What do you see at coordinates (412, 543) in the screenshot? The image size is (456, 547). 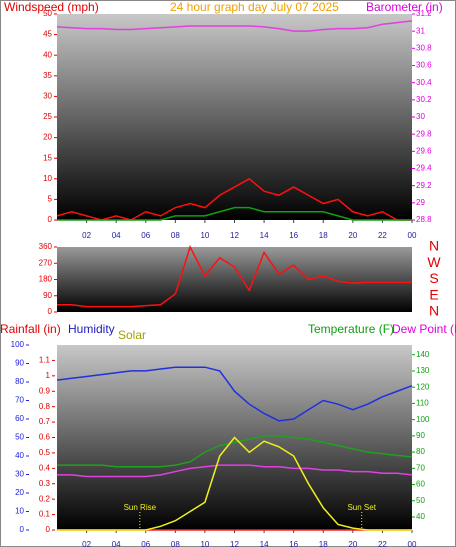 I see `x-tick-label: 00` at bounding box center [412, 543].